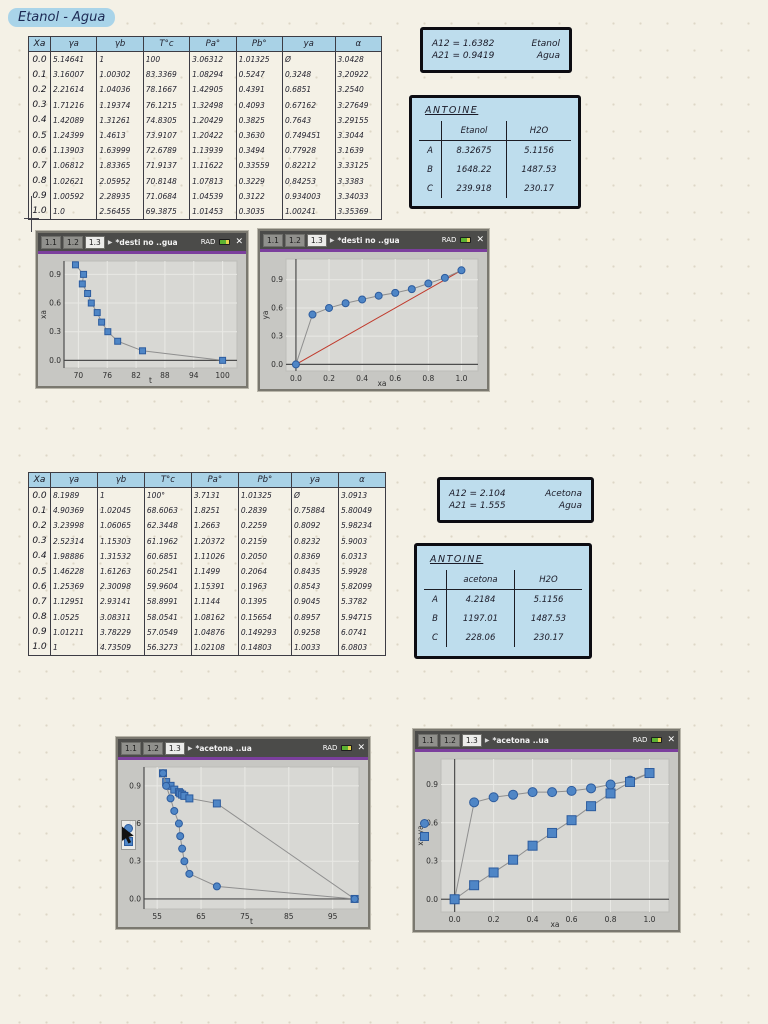 The width and height of the screenshot is (768, 1024). What do you see at coordinates (207, 480) in the screenshot?
I see `header-row: Xa γa γb T°c Pa° Pb° ya α` at bounding box center [207, 480].